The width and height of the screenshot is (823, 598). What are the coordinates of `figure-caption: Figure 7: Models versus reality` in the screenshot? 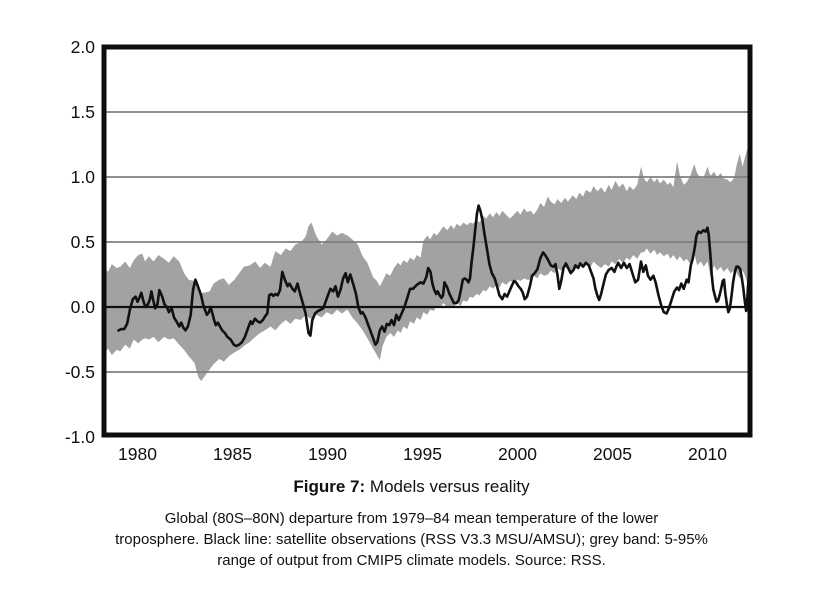 It's located at (411, 487).